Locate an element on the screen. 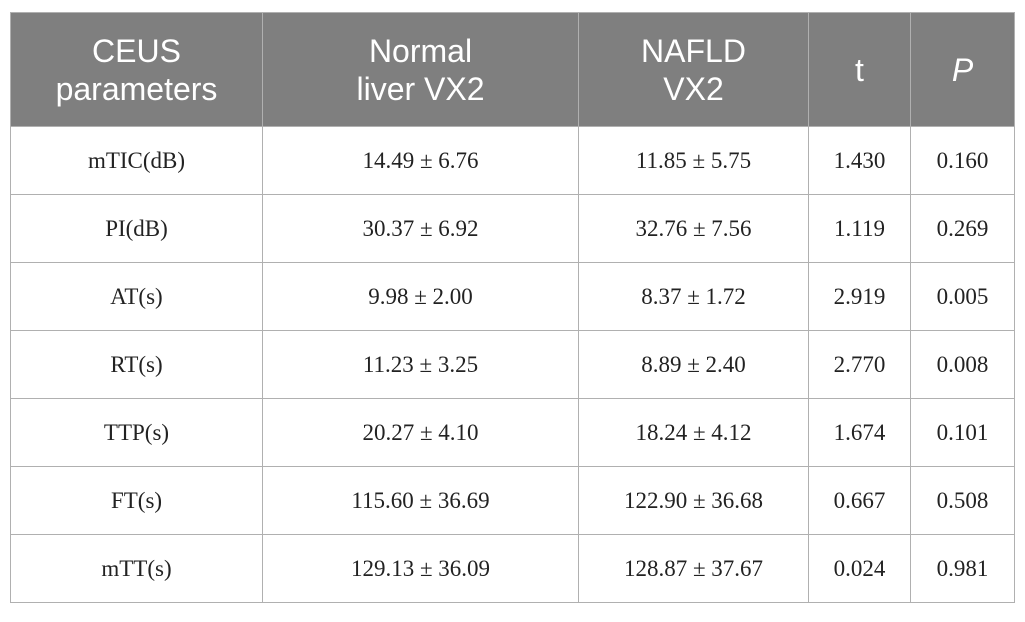 The height and width of the screenshot is (622, 1025). table-cell: 11.85 ± 5.75 is located at coordinates (693, 160).